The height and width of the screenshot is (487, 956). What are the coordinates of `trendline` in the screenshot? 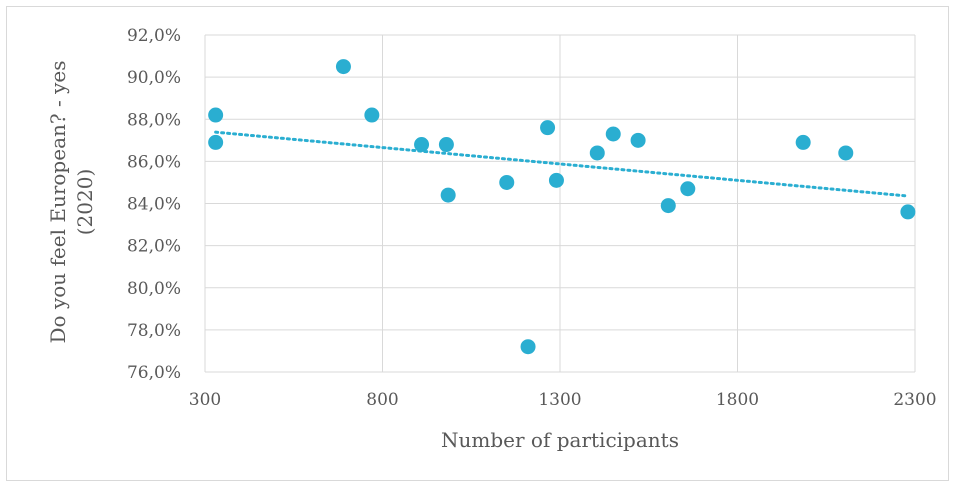 It's located at (562, 164).